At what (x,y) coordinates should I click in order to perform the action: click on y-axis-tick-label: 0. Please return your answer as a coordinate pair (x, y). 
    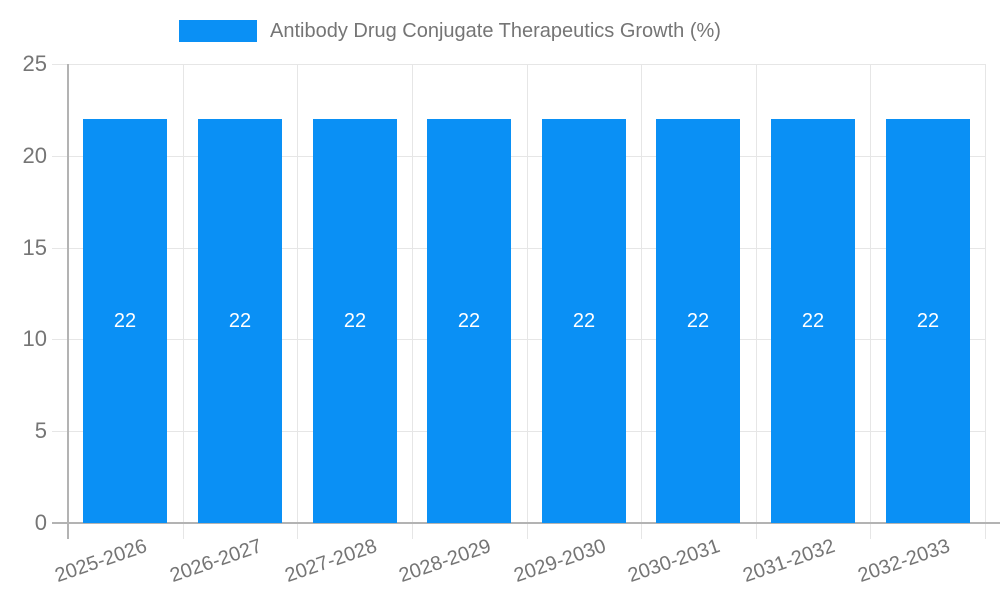
    Looking at the image, I should click on (40, 522).